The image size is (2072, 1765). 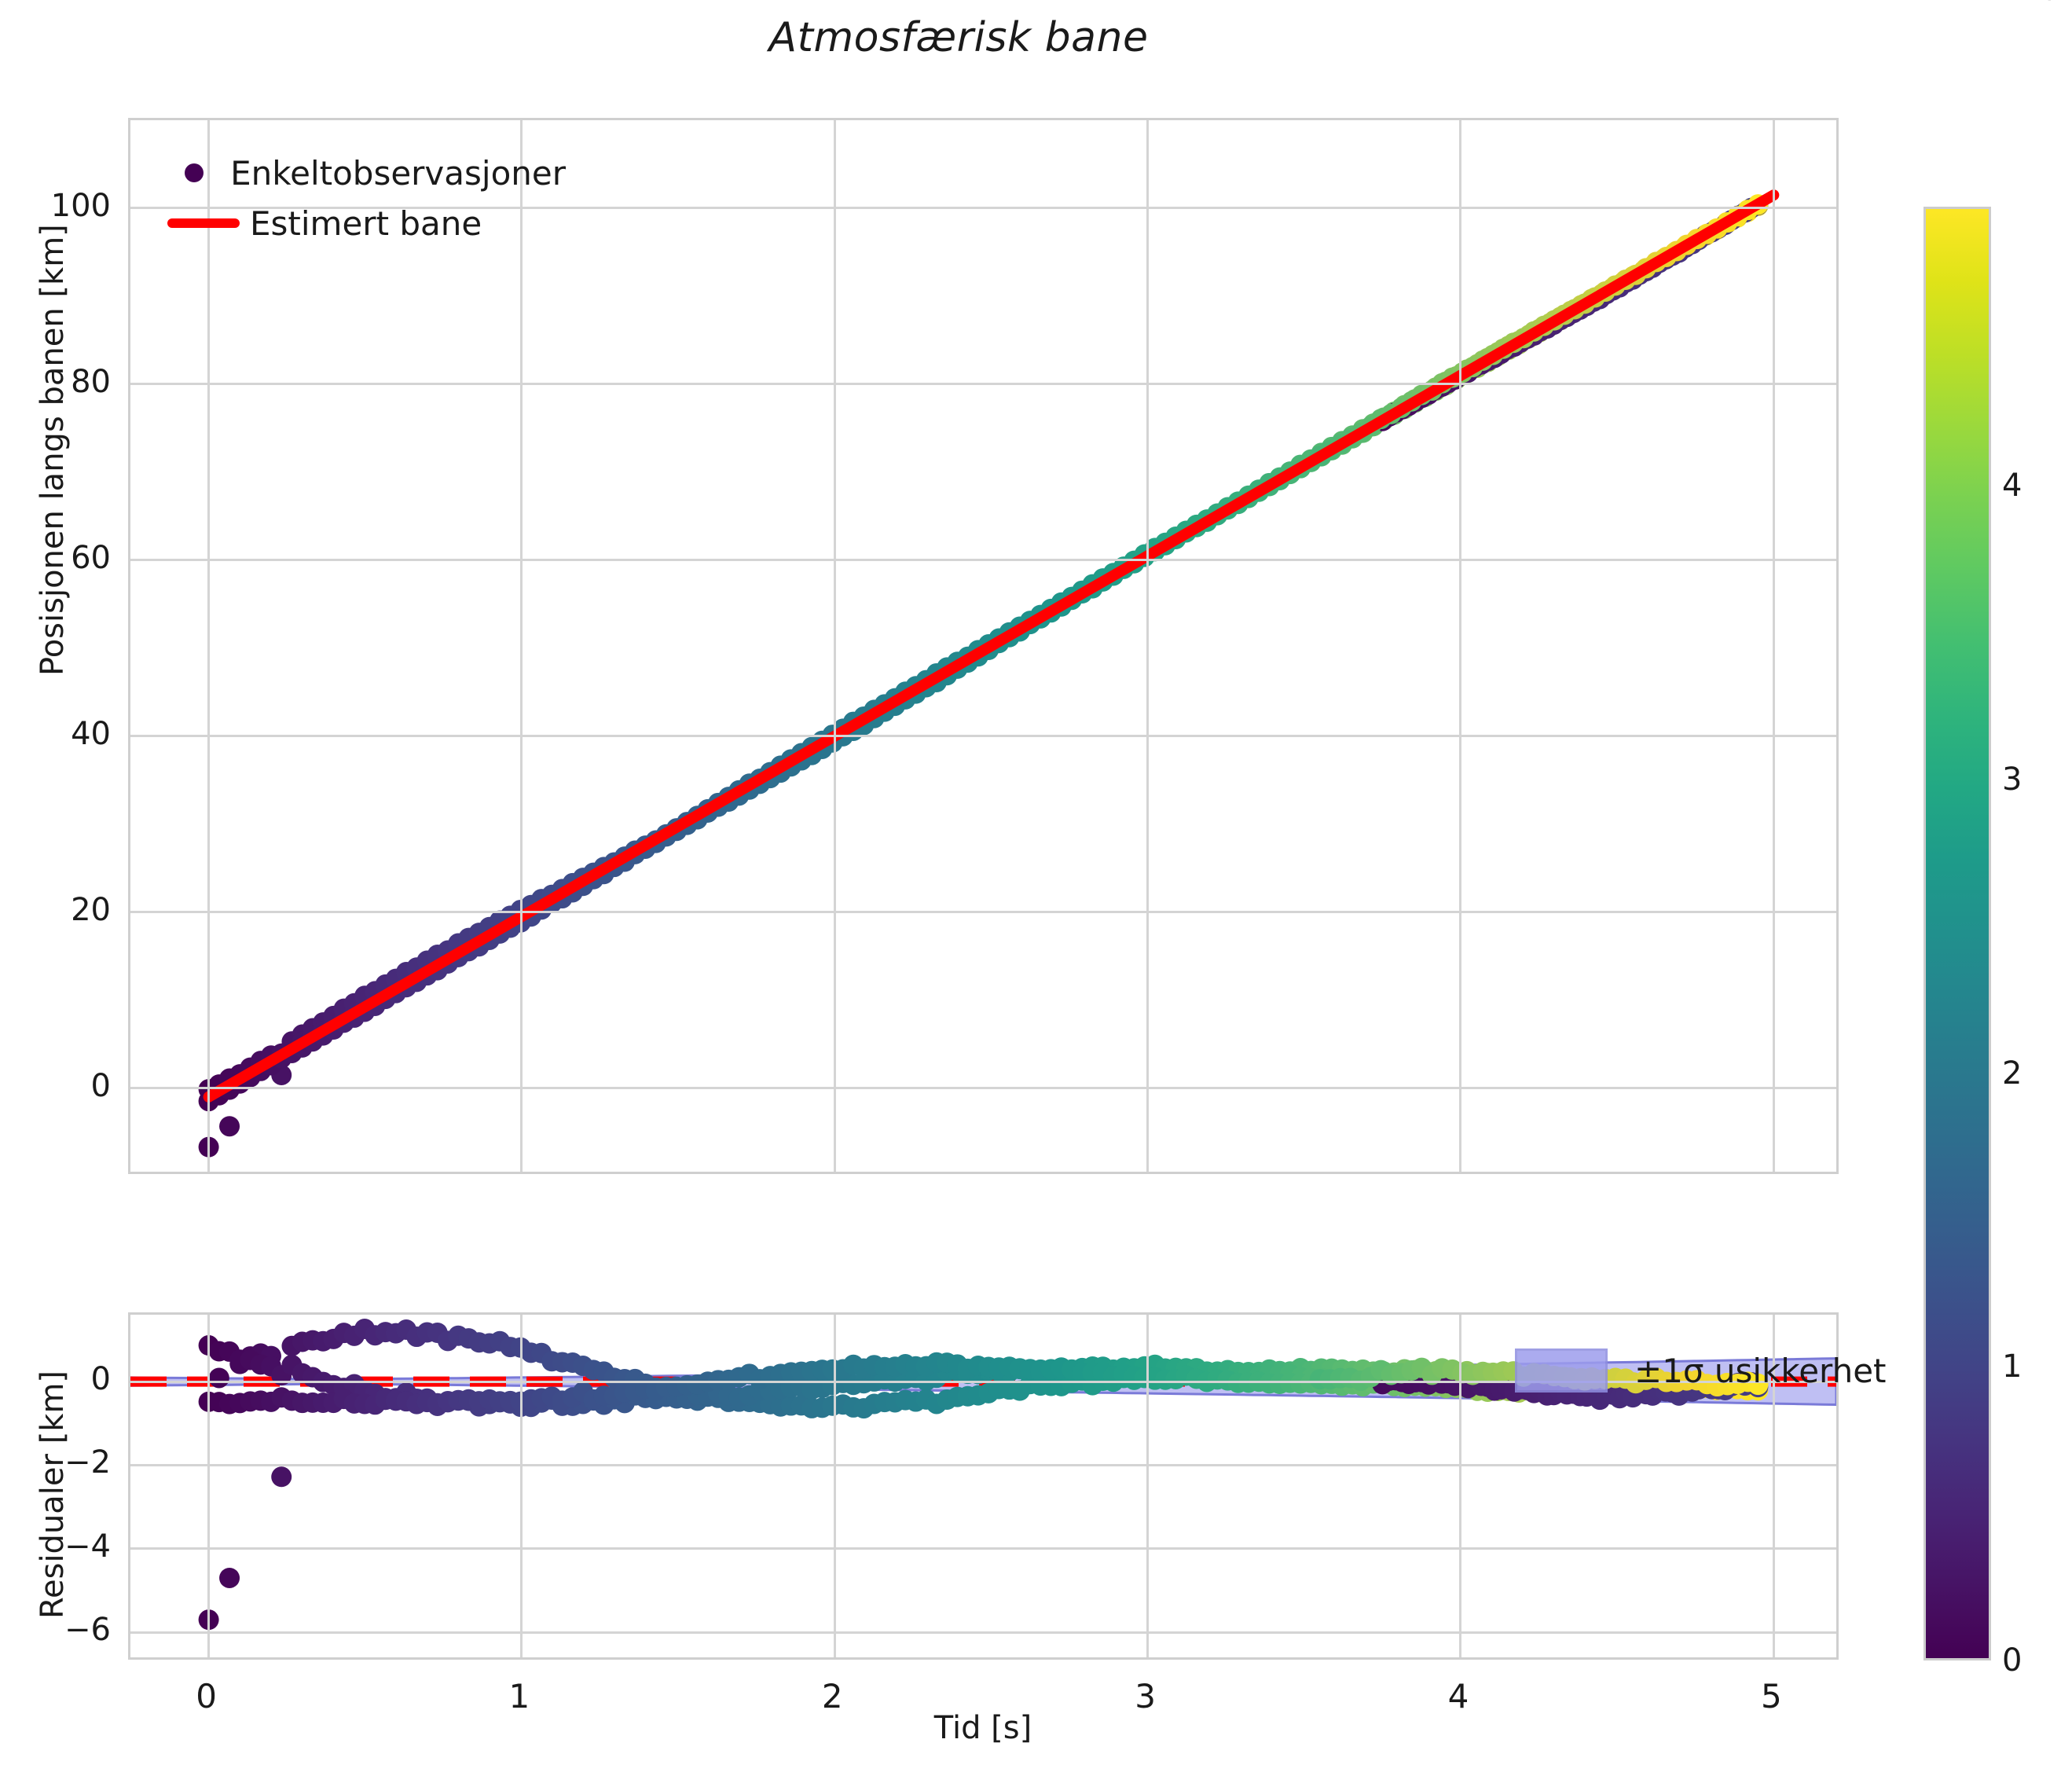 I want to click on residual-legend: ±1σ usikkerhet, so click(x=1701, y=1371).